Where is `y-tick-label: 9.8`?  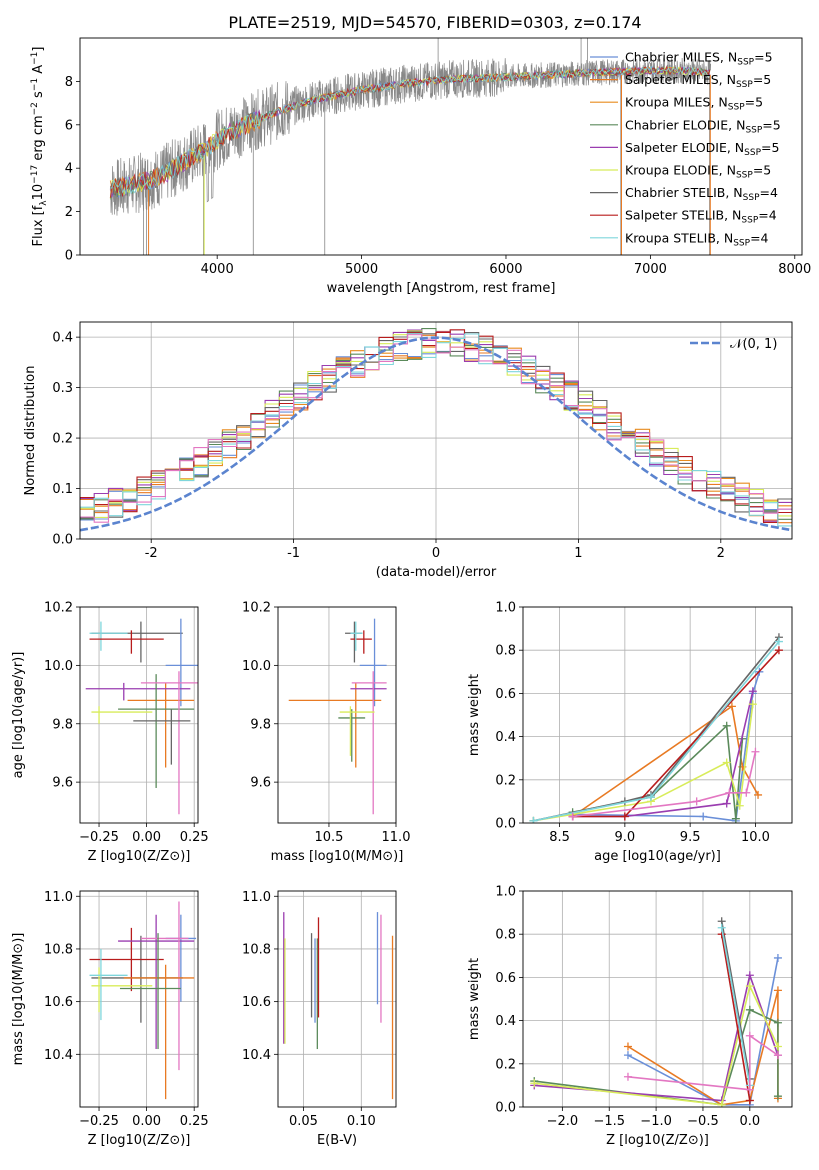
y-tick-label: 9.8 is located at coordinates (62, 724).